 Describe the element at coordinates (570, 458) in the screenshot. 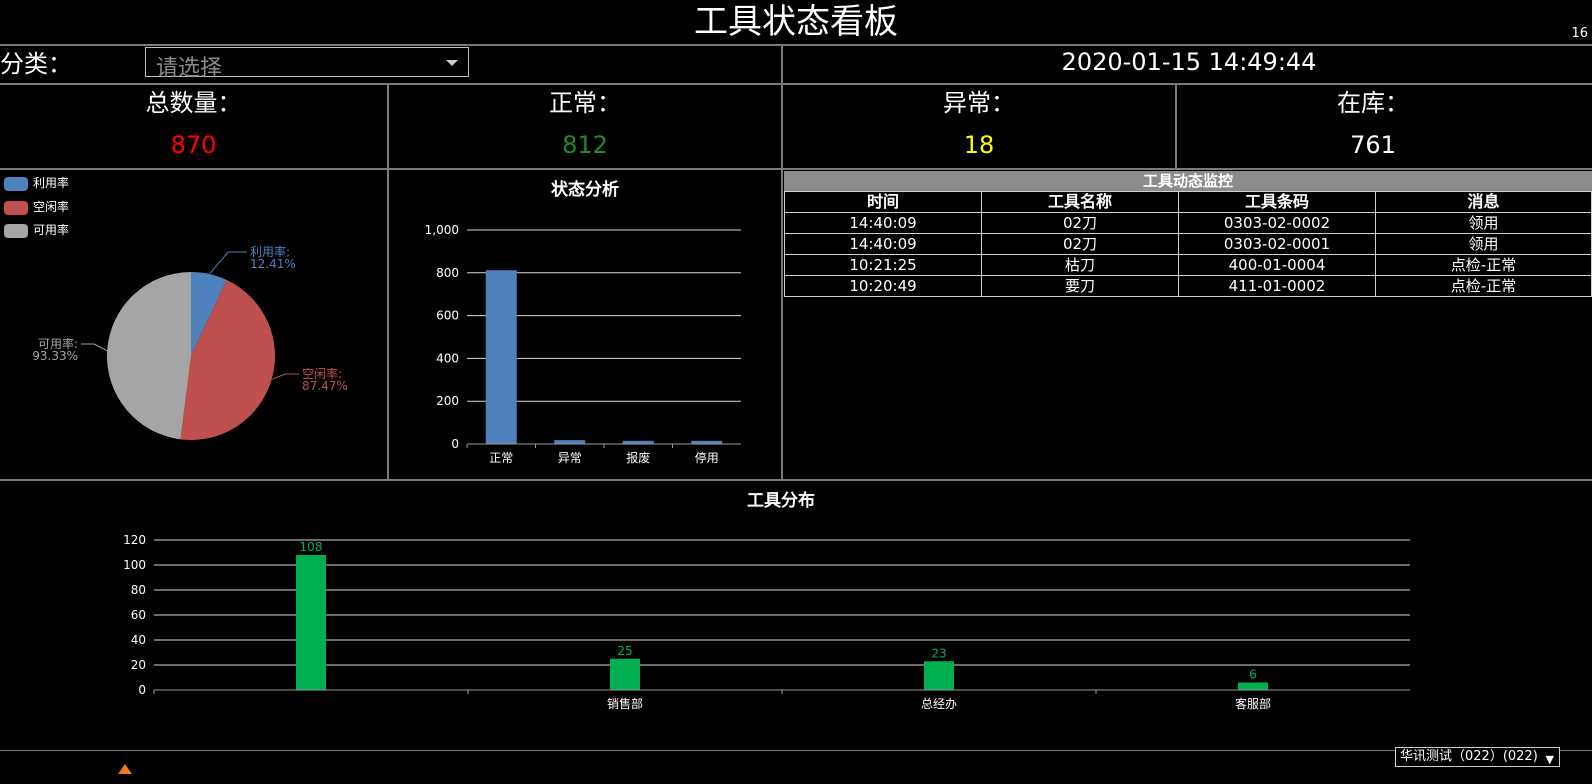

I see `x-tick-label: 异常` at that location.